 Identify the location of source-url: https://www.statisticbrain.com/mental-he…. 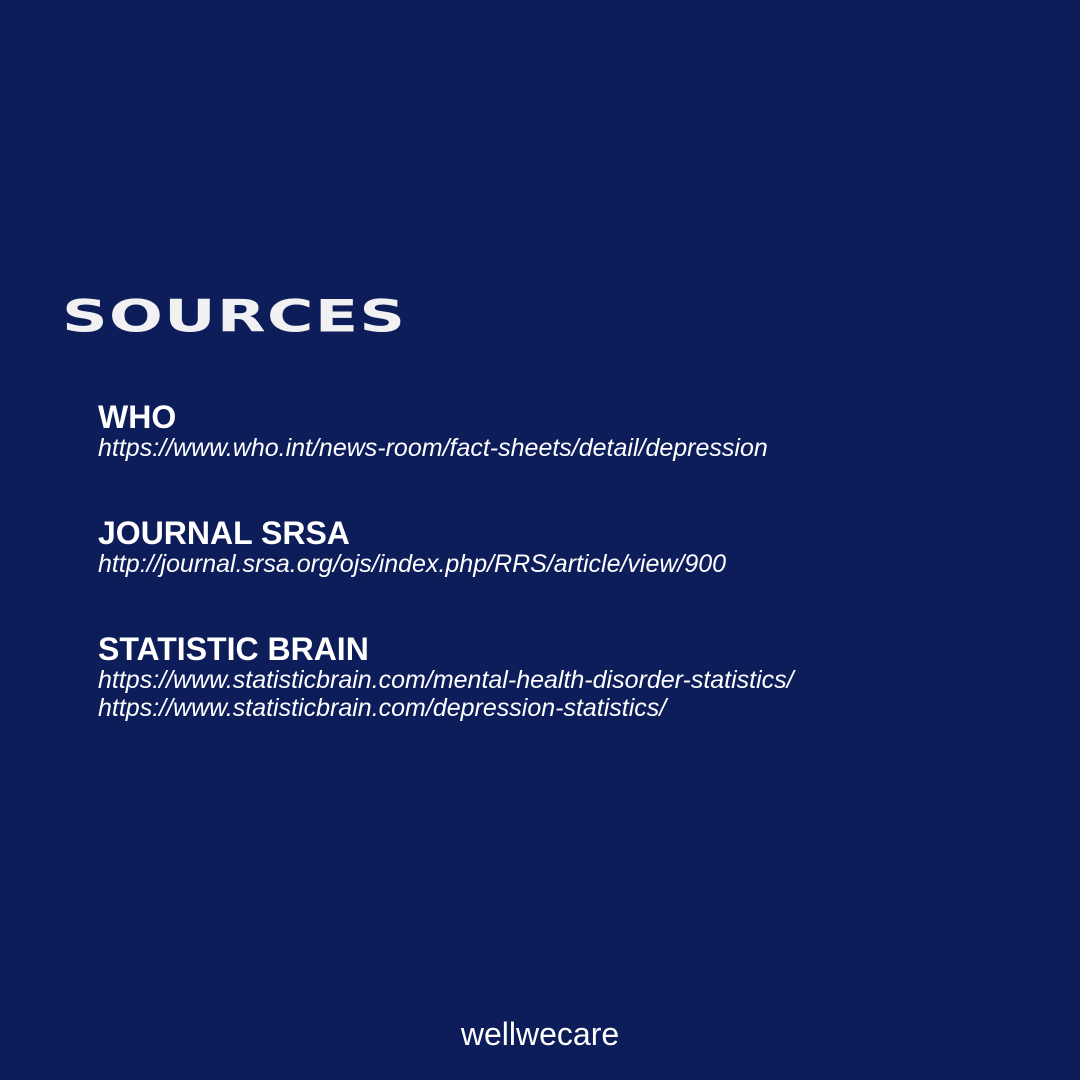
(446, 680).